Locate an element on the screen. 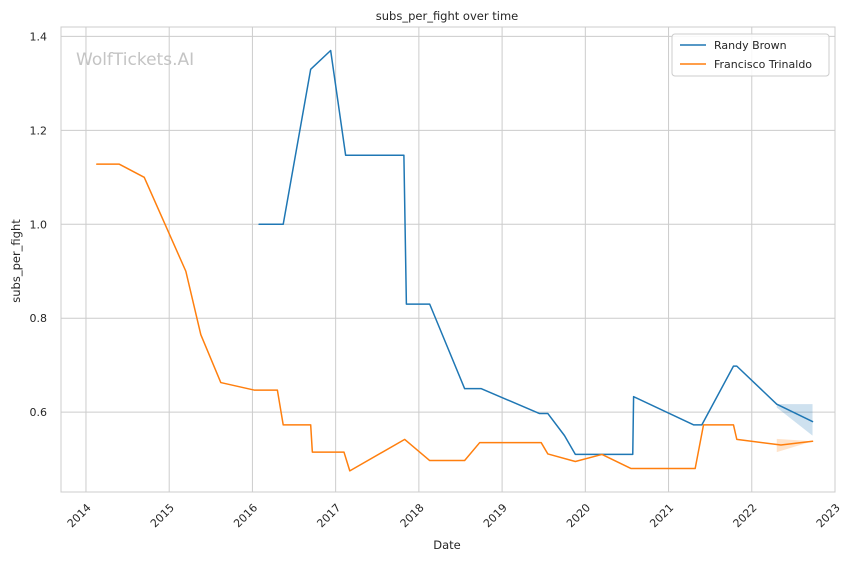 This screenshot has height=561, width=845. y-tick-label-1-0: 1.0 is located at coordinates (39, 224).